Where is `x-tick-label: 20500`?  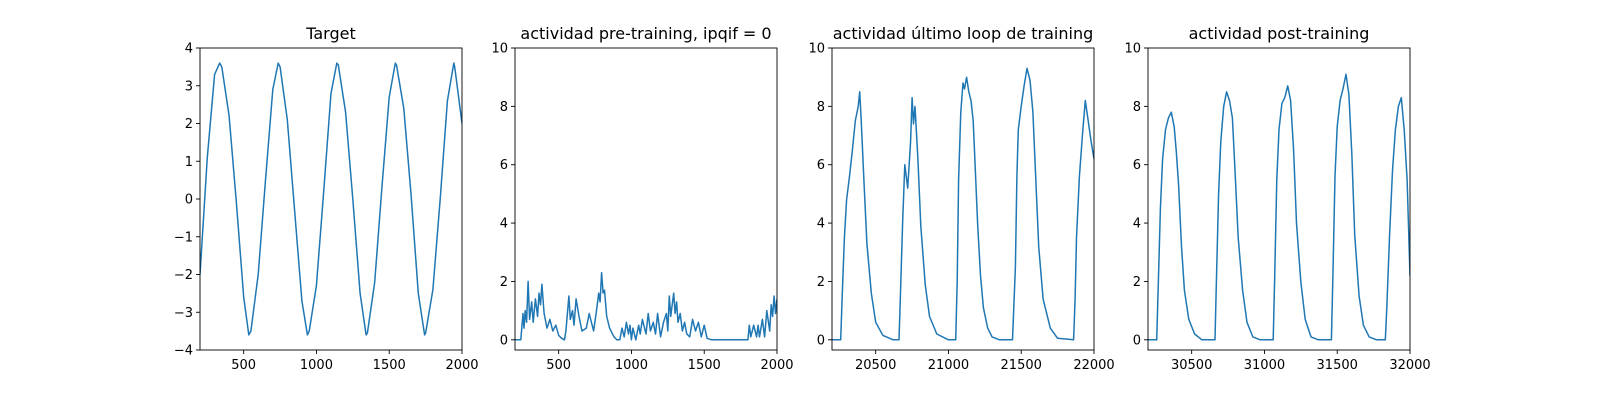
x-tick-label: 20500 is located at coordinates (875, 365).